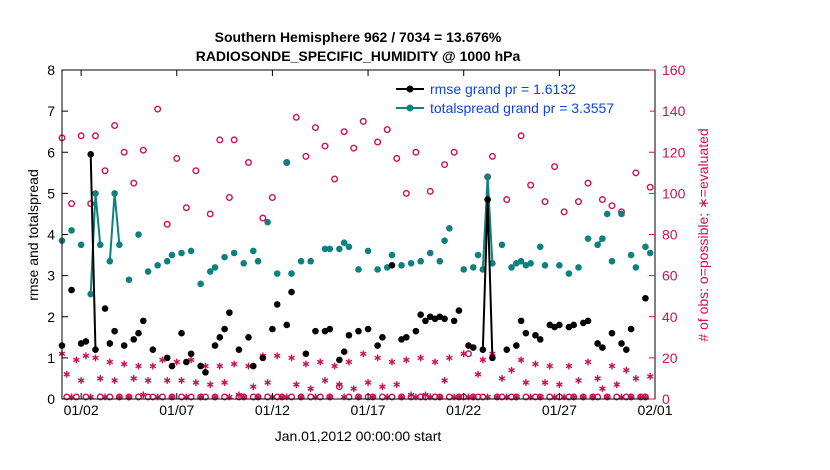 This screenshot has width=830, height=470. What do you see at coordinates (272, 410) in the screenshot?
I see `x-tick-label: 01/12` at bounding box center [272, 410].